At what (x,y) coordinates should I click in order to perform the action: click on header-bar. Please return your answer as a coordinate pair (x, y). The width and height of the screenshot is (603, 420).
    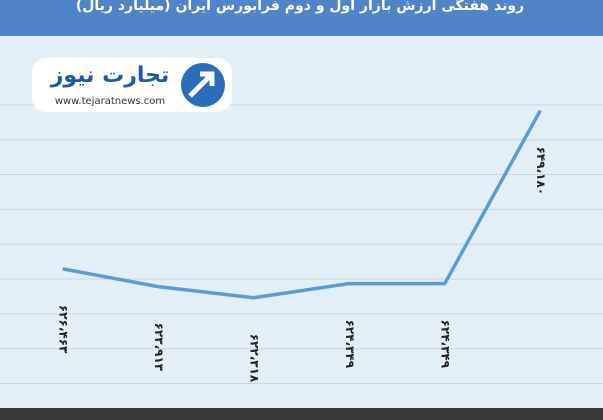
    Looking at the image, I should click on (301, 18).